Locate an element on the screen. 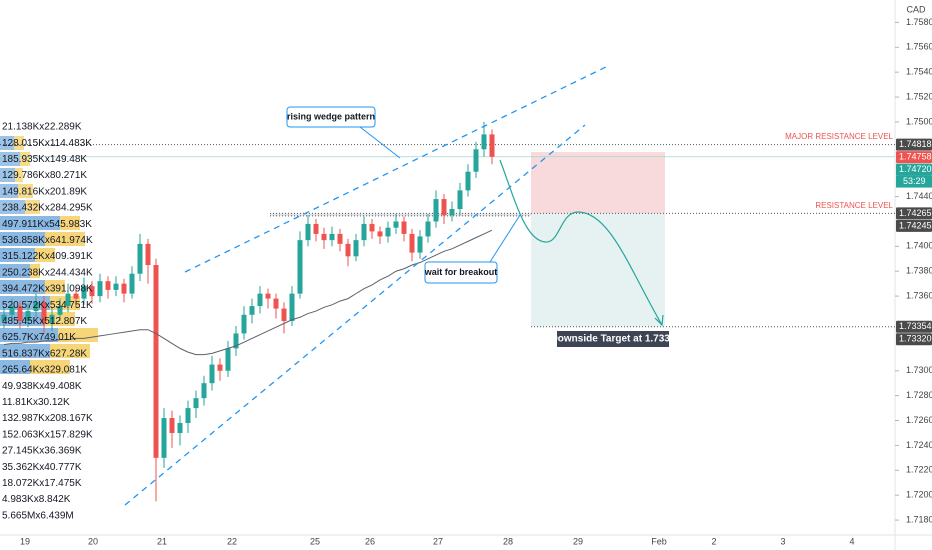  x-tick-label: 22 is located at coordinates (232, 541).